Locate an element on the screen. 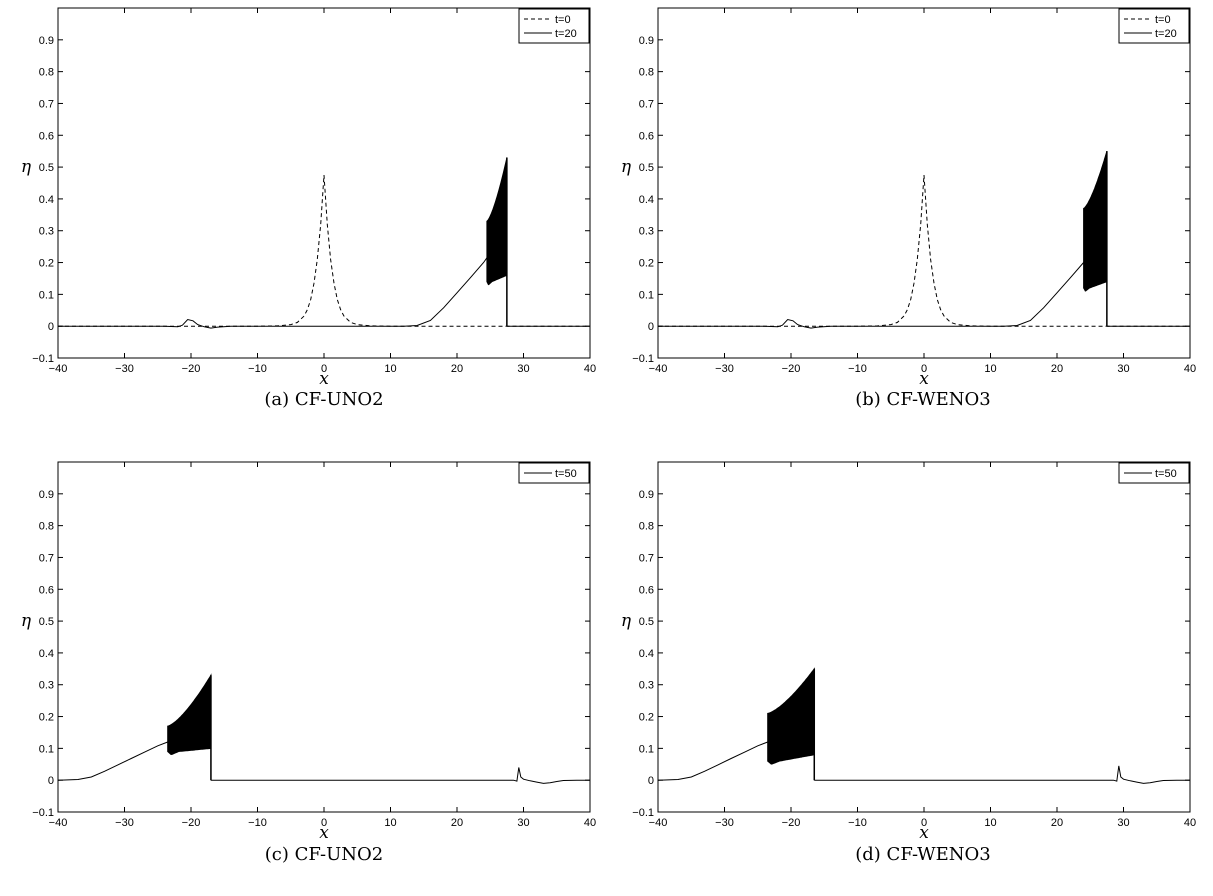  series-t=0 is located at coordinates (924, 250).